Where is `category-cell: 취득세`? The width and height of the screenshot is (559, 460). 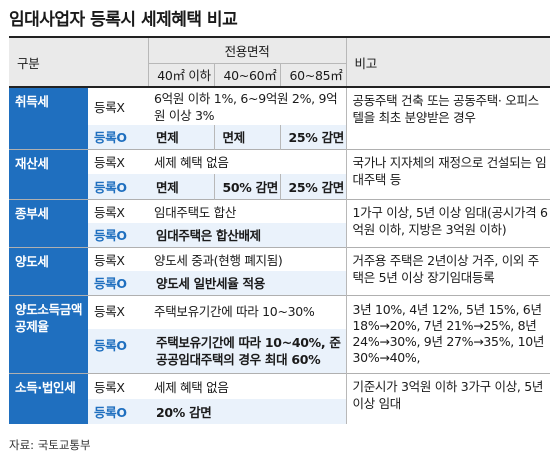 category-cell: 취득세 is located at coordinates (48, 117).